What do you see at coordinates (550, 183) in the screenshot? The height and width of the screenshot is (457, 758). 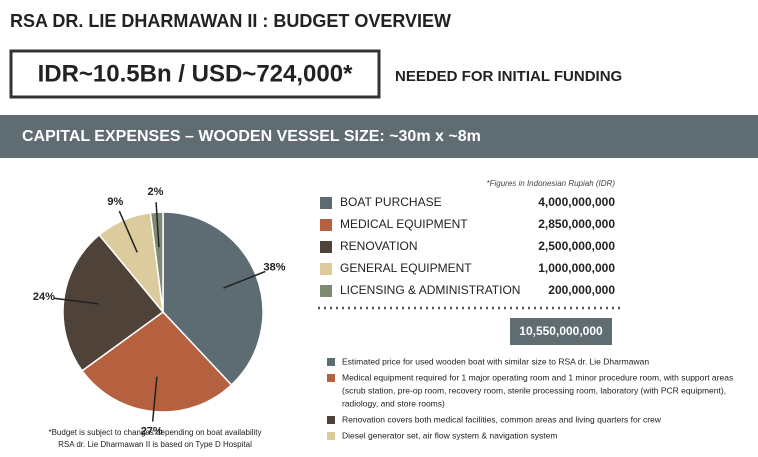 I see `table-note: *Figures in Indonesian Rupiah (IDR)` at bounding box center [550, 183].